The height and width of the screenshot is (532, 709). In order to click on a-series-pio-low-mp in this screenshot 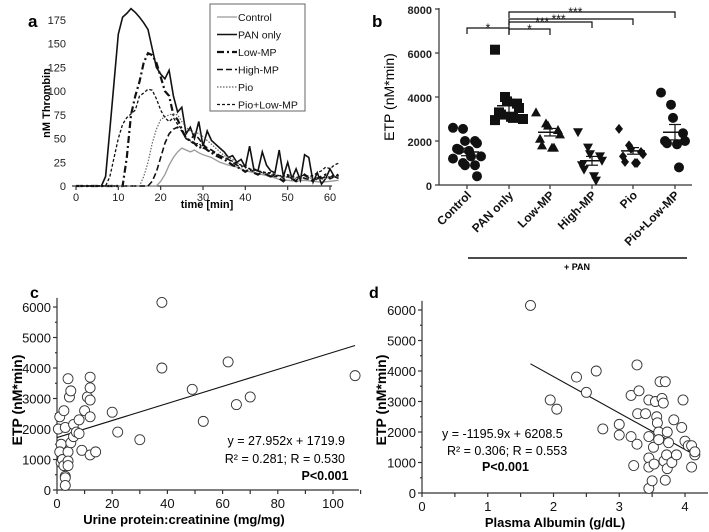, I will do `click(207, 137)`.